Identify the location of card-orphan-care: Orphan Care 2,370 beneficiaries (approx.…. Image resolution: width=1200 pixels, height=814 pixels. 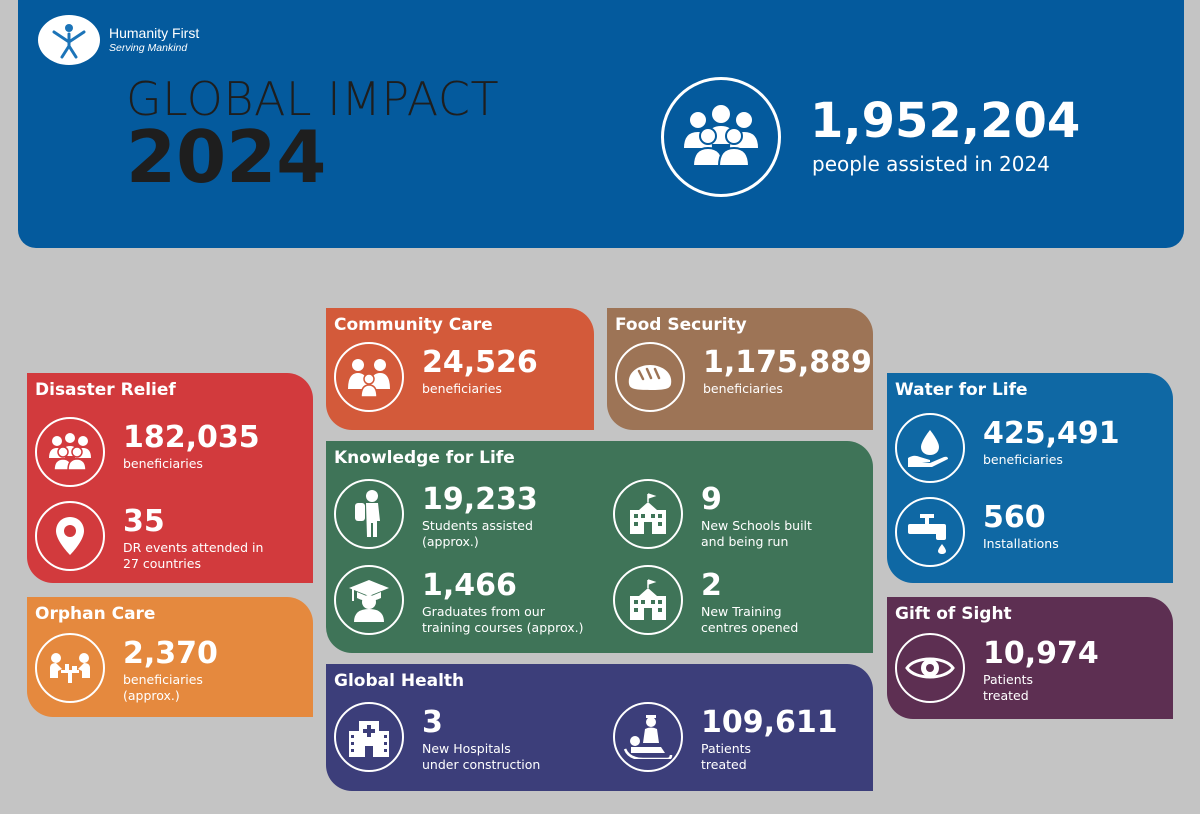
(170, 657).